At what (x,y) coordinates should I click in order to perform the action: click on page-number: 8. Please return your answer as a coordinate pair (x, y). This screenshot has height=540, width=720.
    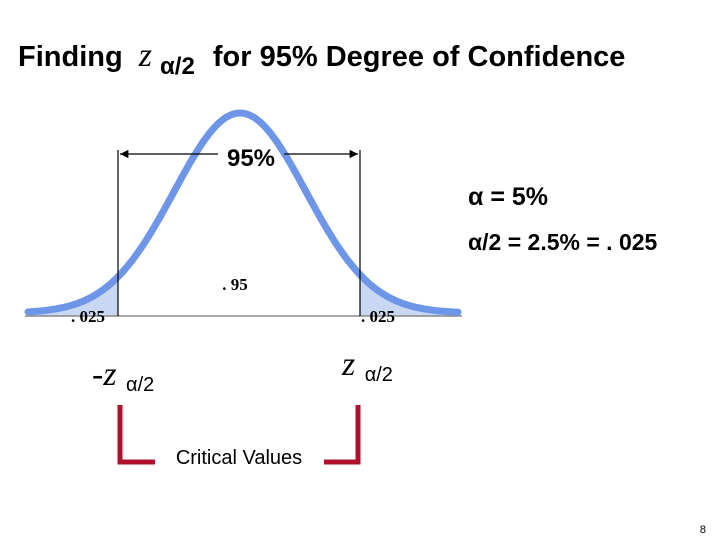
    Looking at the image, I should click on (703, 530).